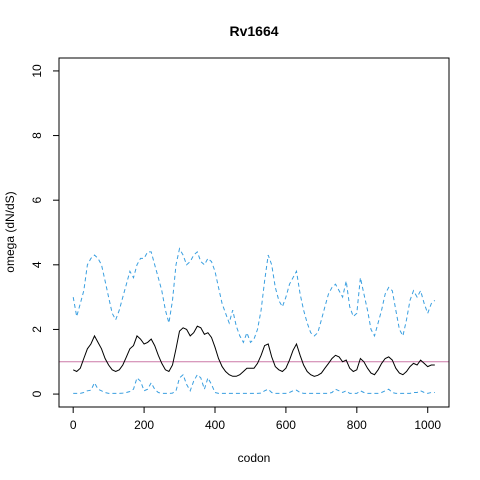  What do you see at coordinates (37, 71) in the screenshot?
I see `y-tick-label: 10` at bounding box center [37, 71].